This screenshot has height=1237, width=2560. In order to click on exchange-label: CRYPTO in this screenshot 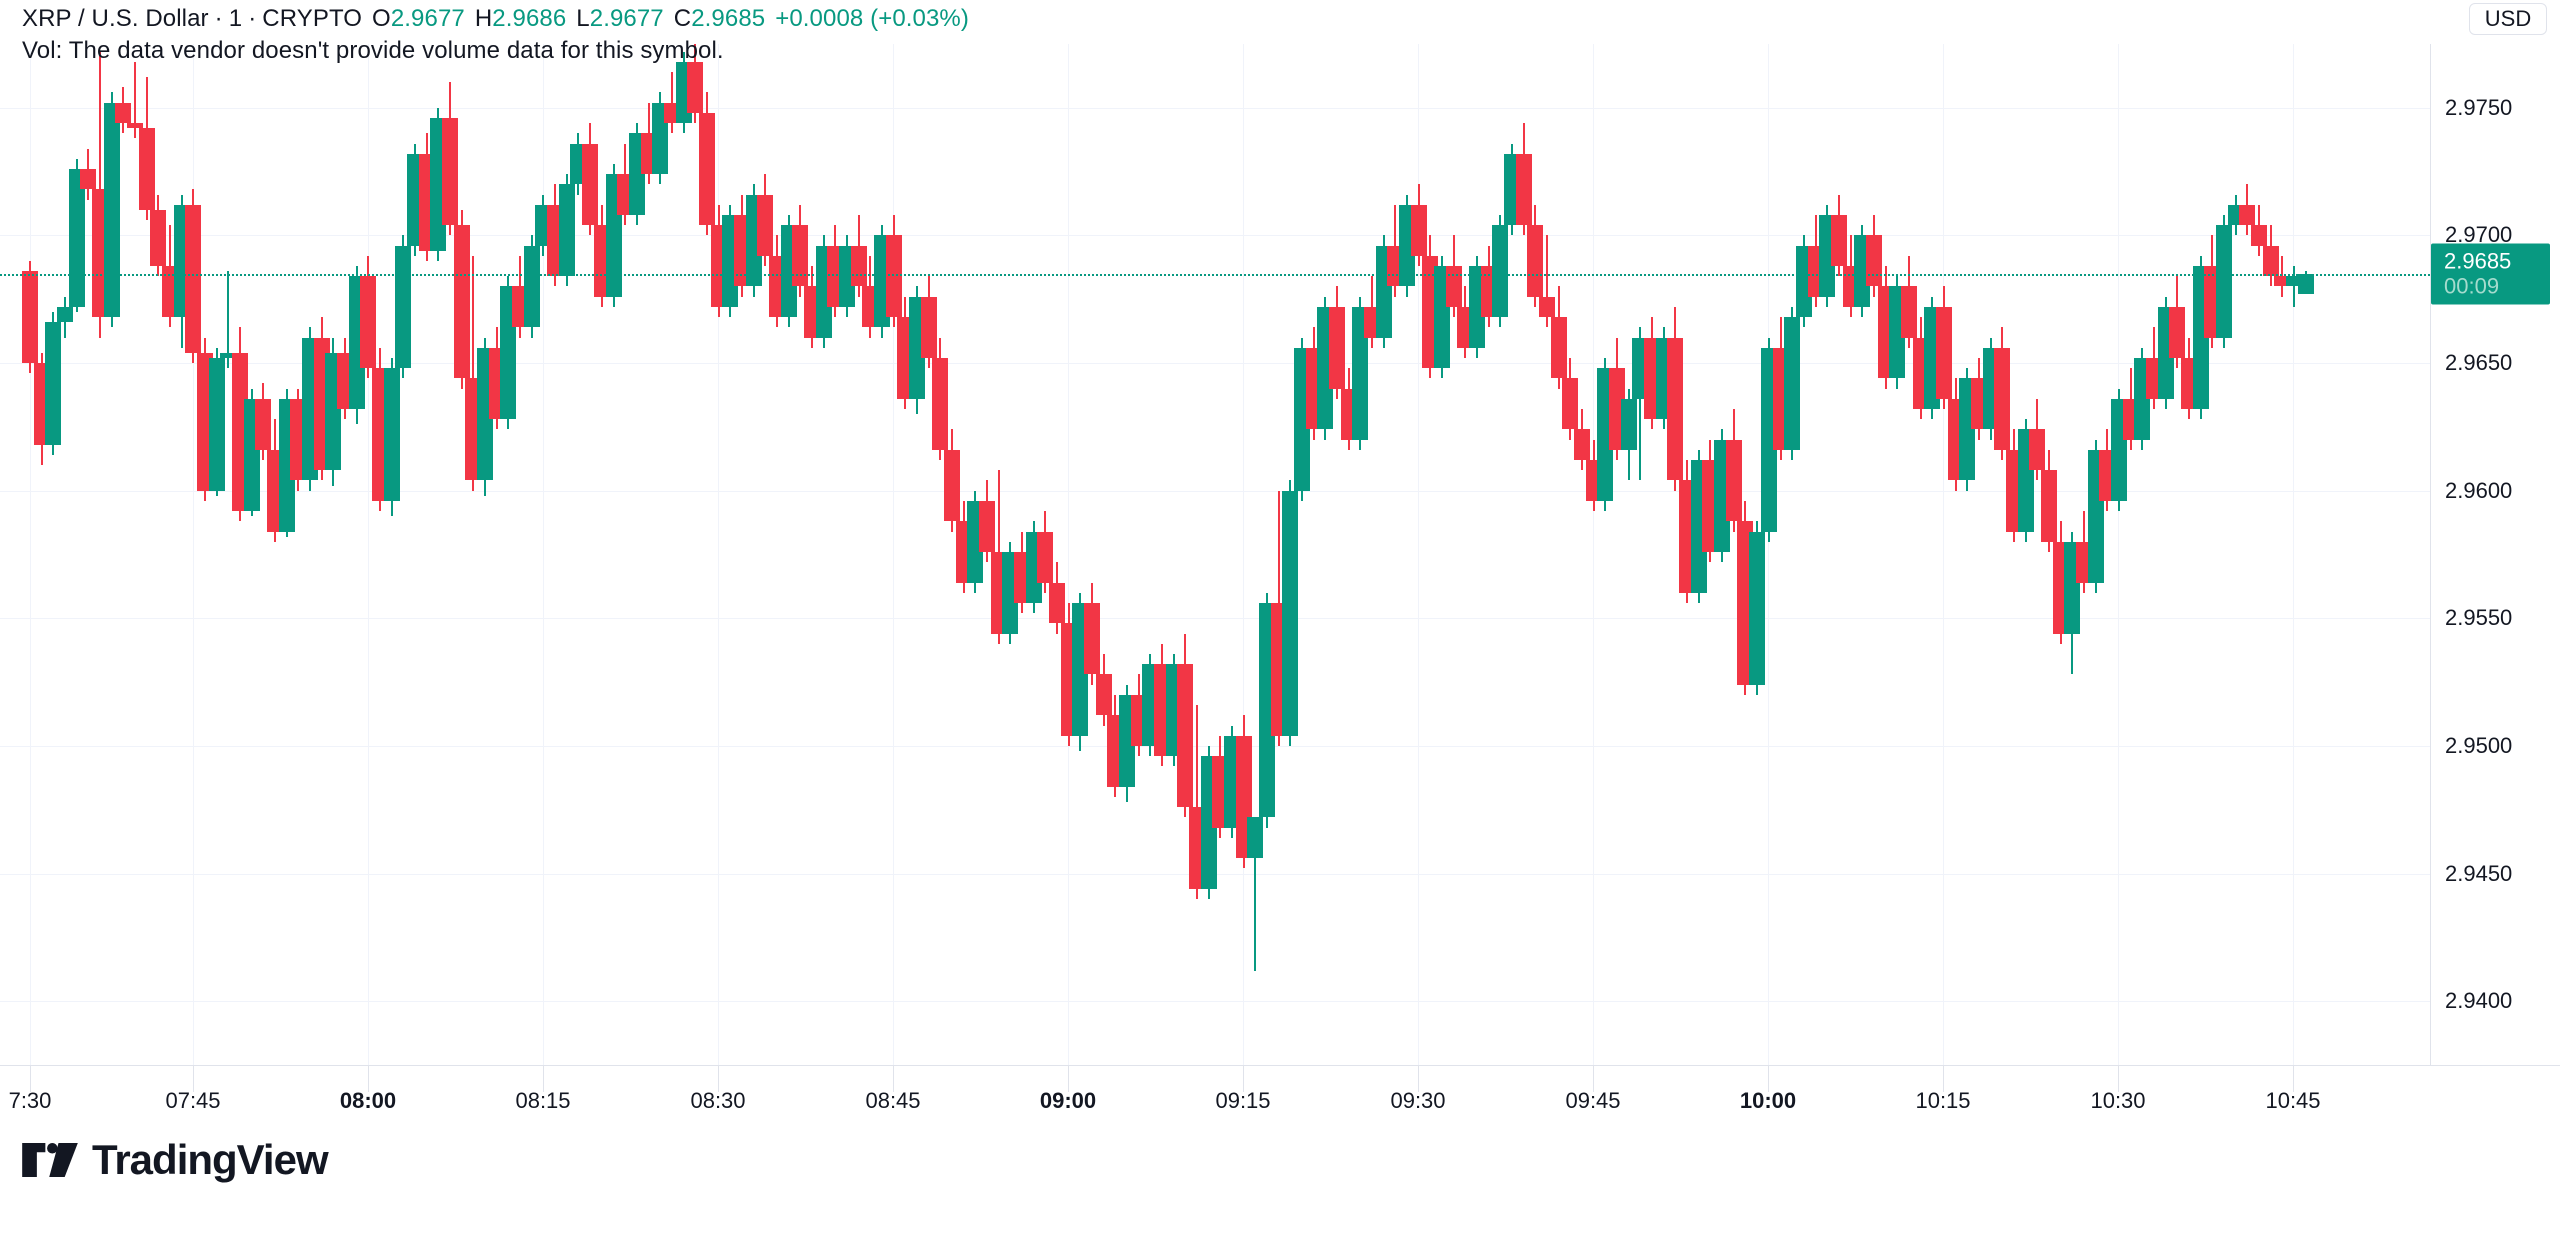, I will do `click(312, 18)`.